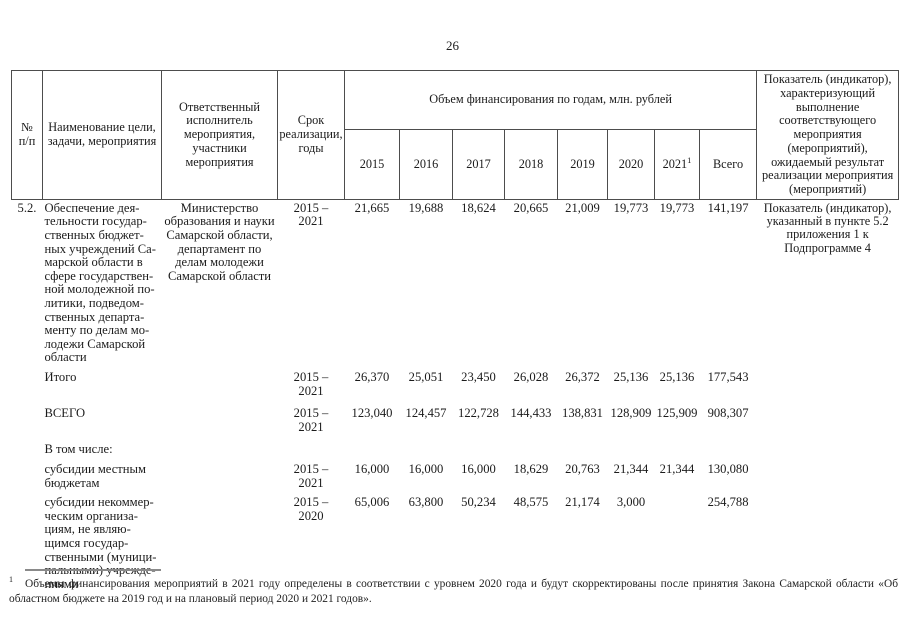 The height and width of the screenshot is (640, 905). I want to click on year-header-total: Всего, so click(728, 164).